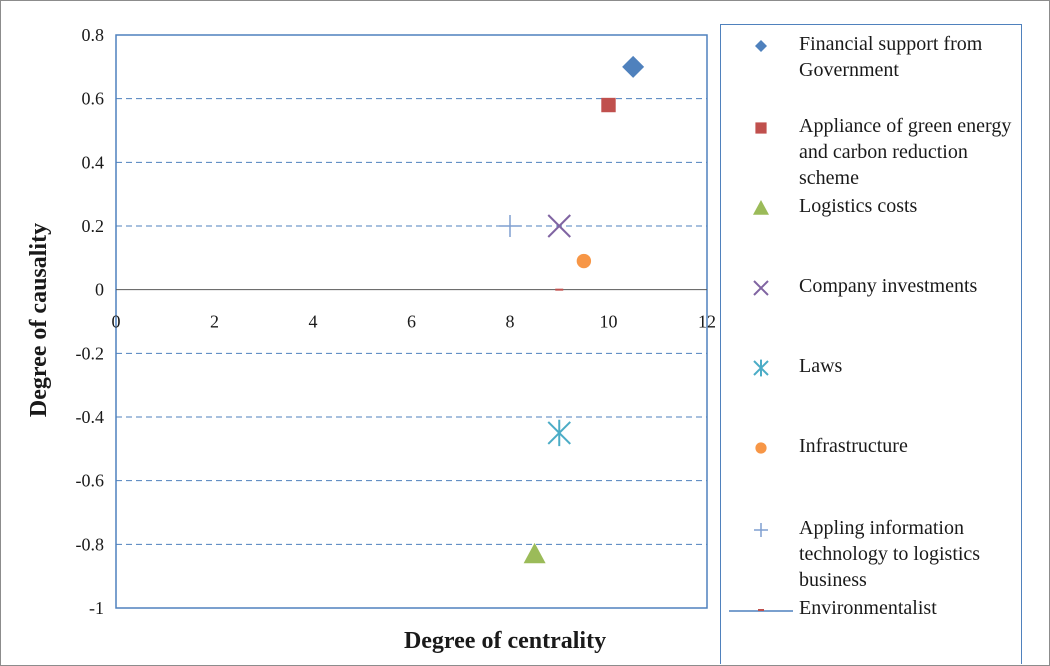 The width and height of the screenshot is (1050, 666). What do you see at coordinates (39, 320) in the screenshot?
I see `y-axis-title: Degree of causality` at bounding box center [39, 320].